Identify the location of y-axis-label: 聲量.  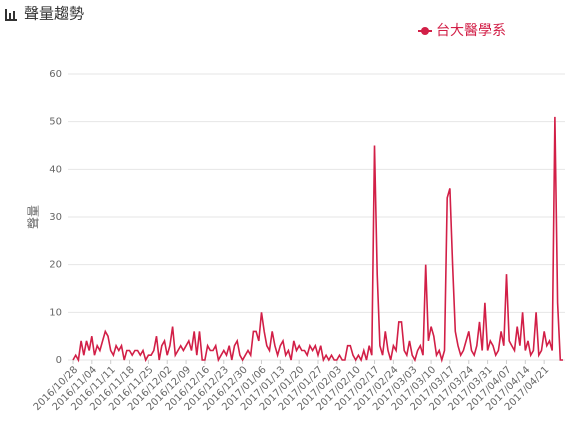
(33, 217).